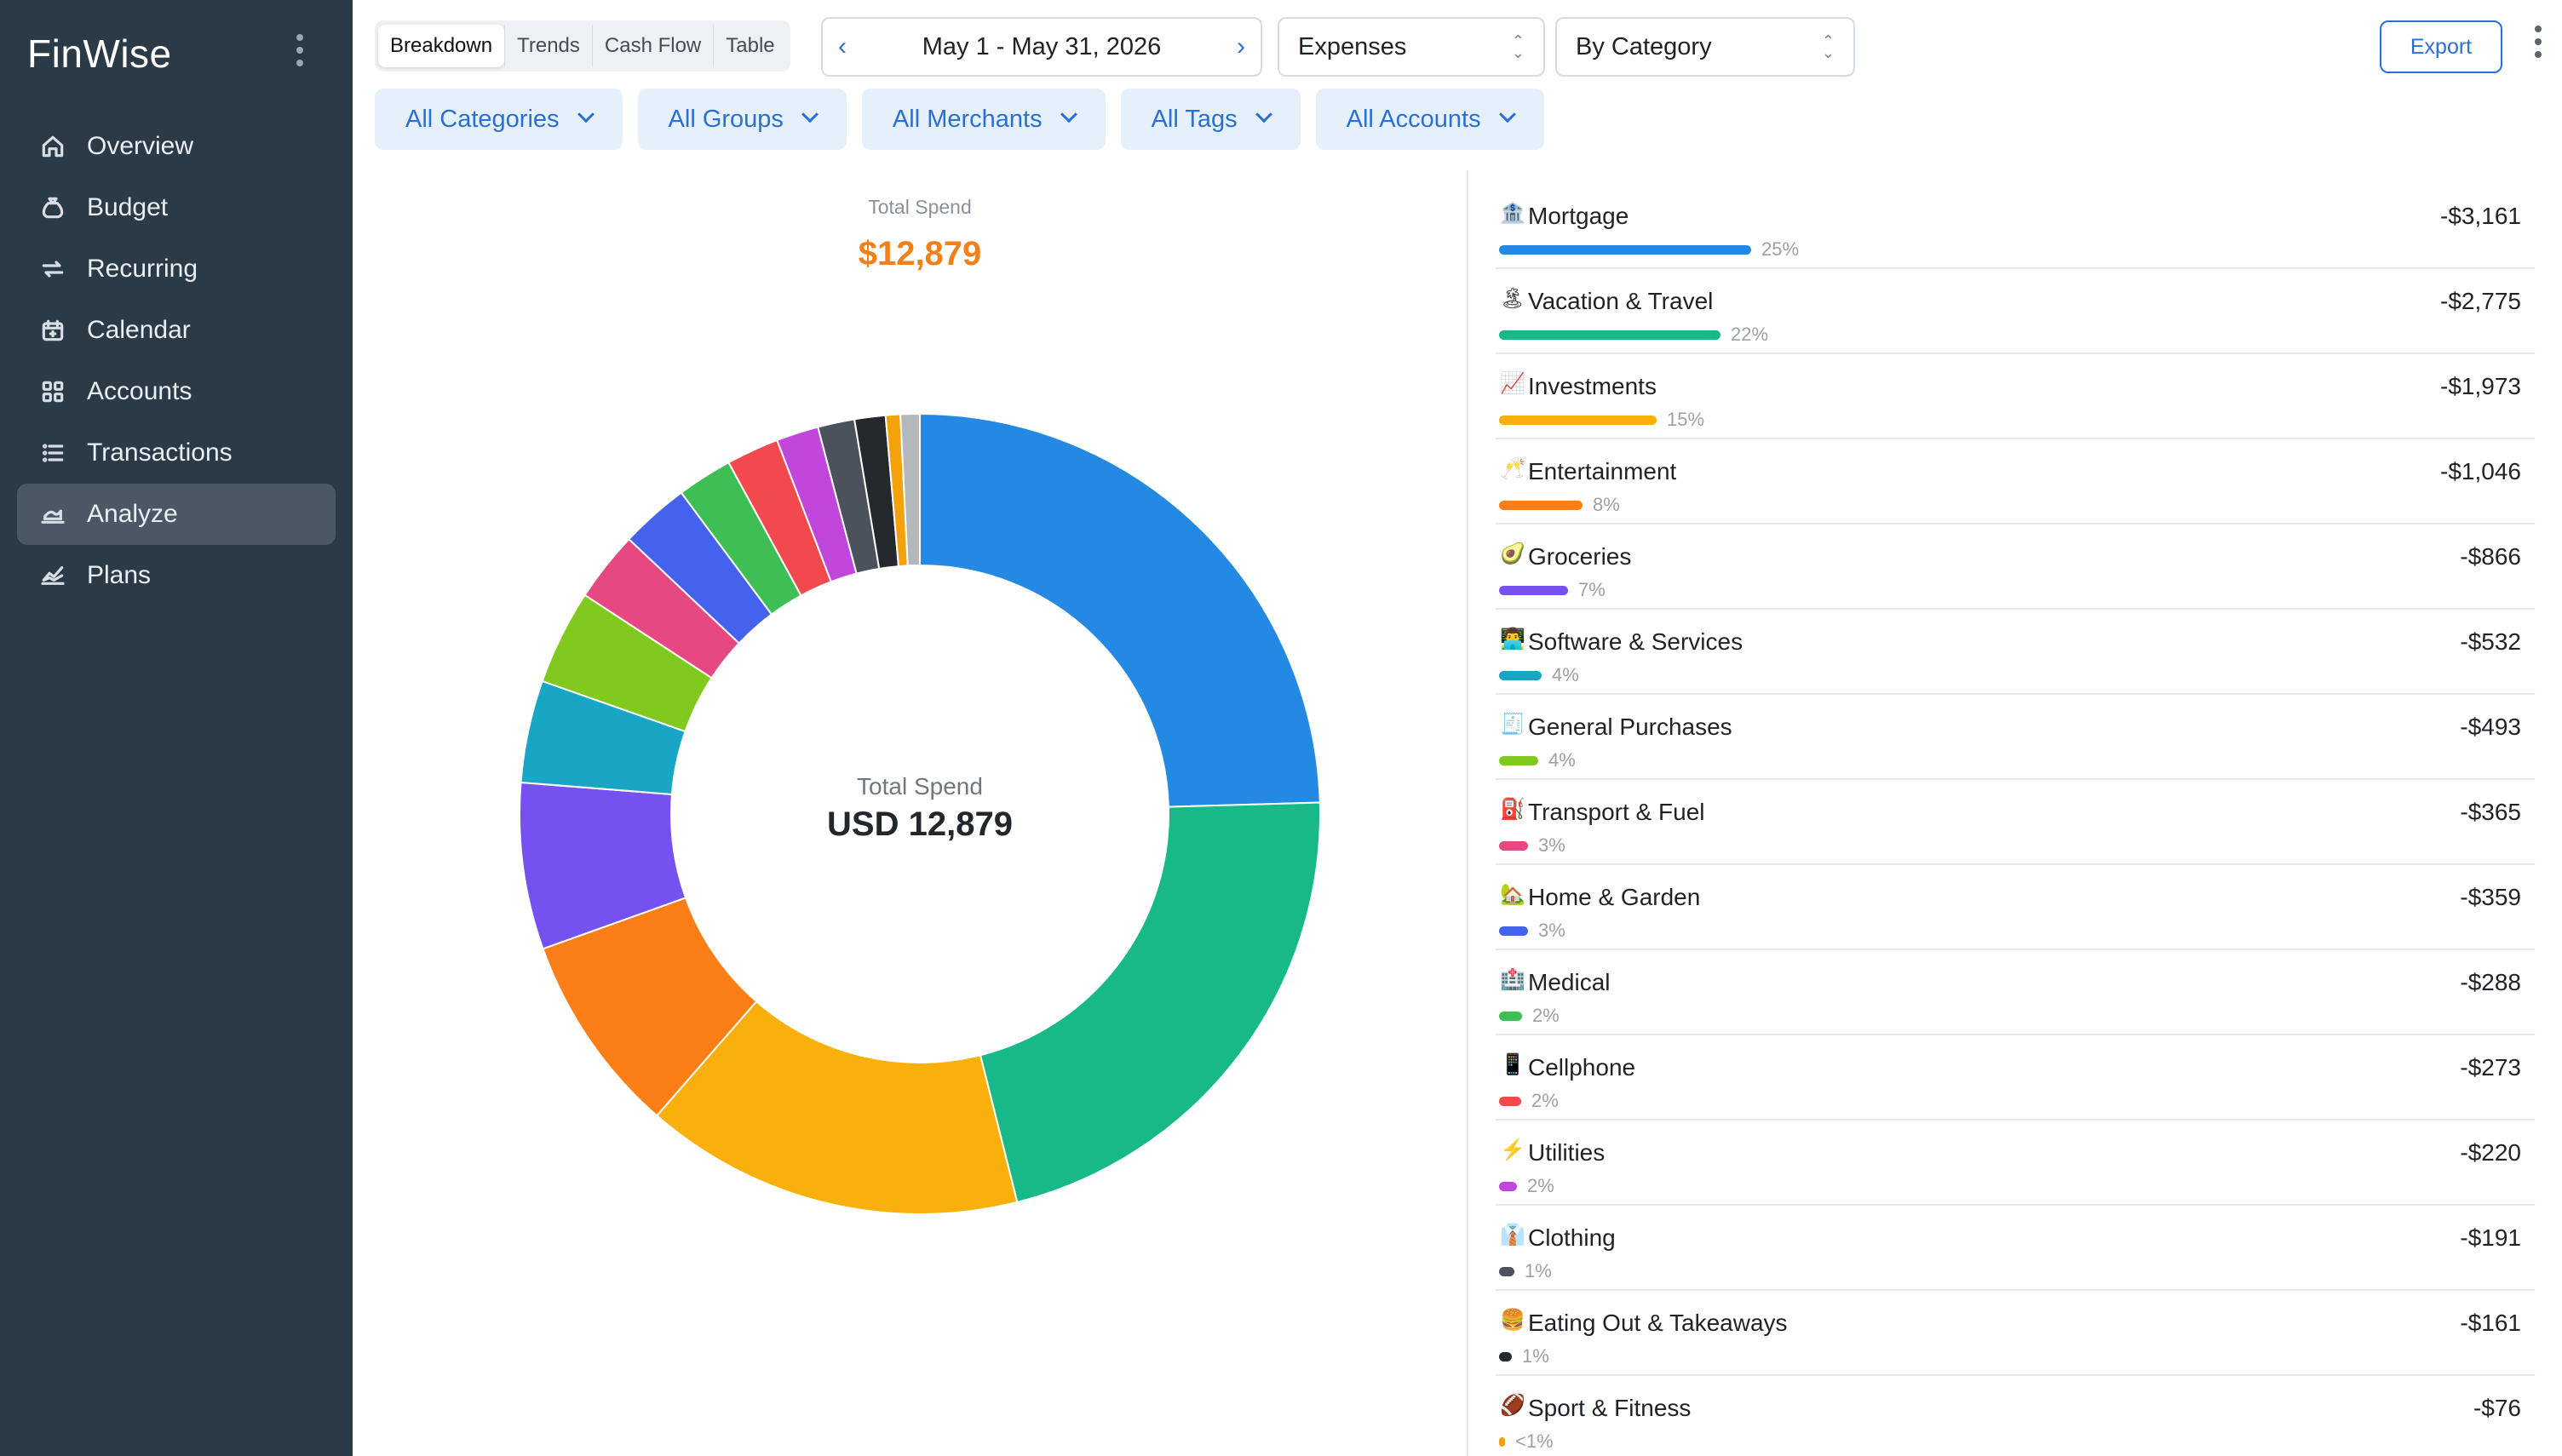 Image resolution: width=2562 pixels, height=1456 pixels. Describe the element at coordinates (2015, 1249) in the screenshot. I see `category-row: 👔 Clothing -$191 1%` at that location.